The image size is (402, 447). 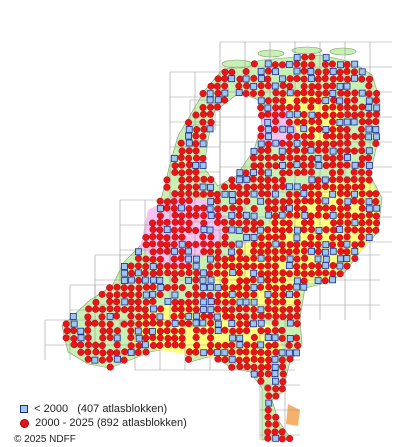 I want to click on wadden-island, so click(x=343, y=51).